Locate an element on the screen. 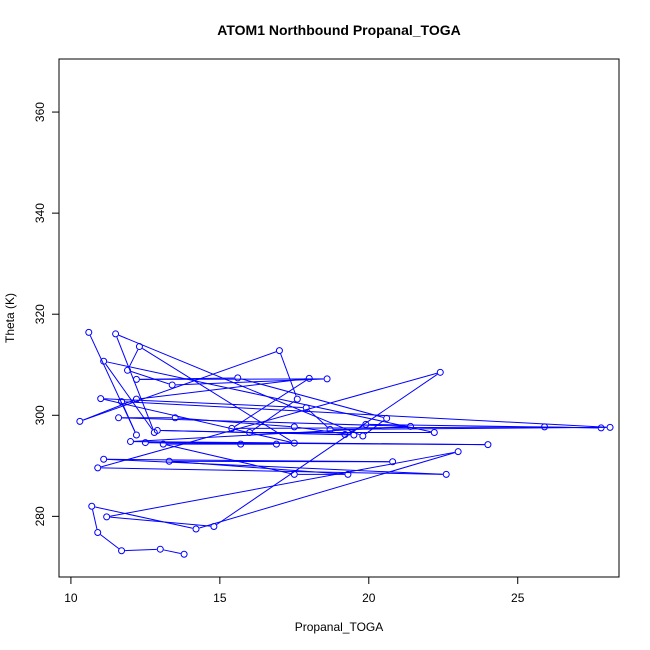 This screenshot has height=650, width=650. y-tick-label: 300 is located at coordinates (40, 415).